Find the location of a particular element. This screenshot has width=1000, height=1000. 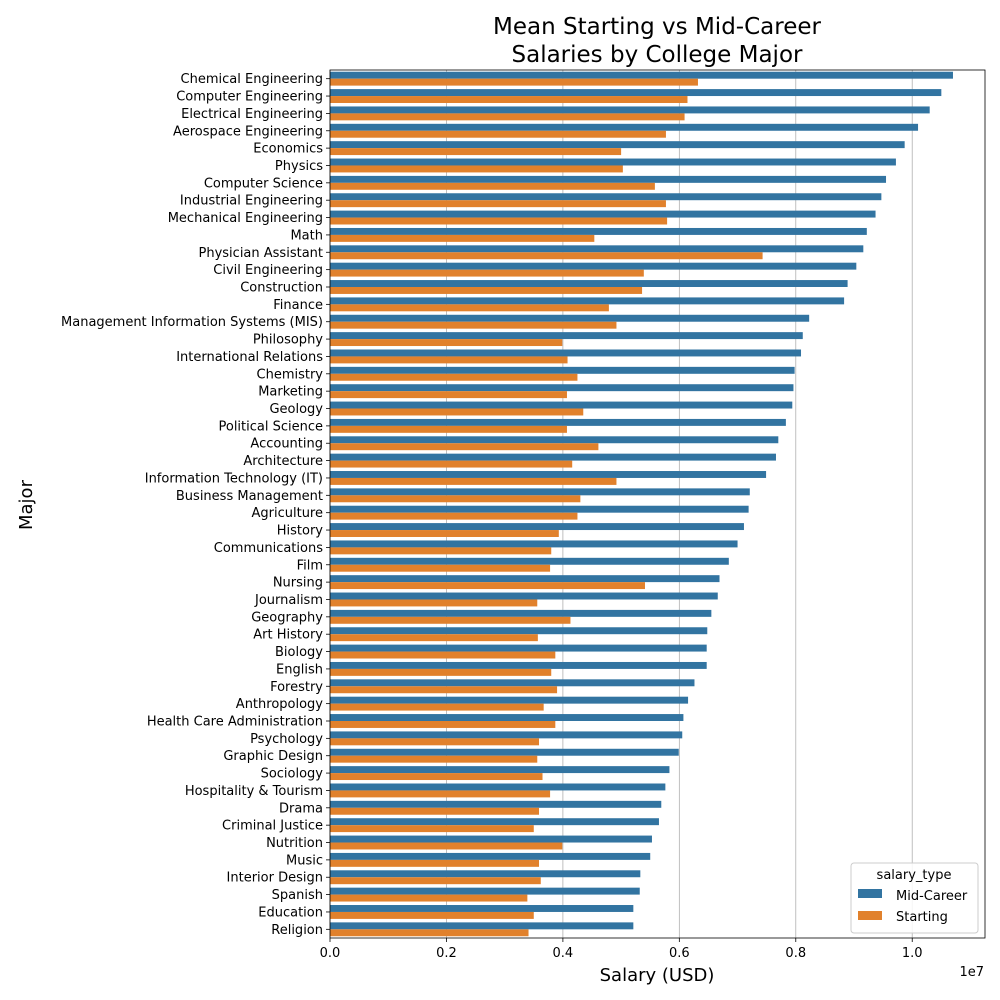

bar-mid-career-religion is located at coordinates (482, 926).